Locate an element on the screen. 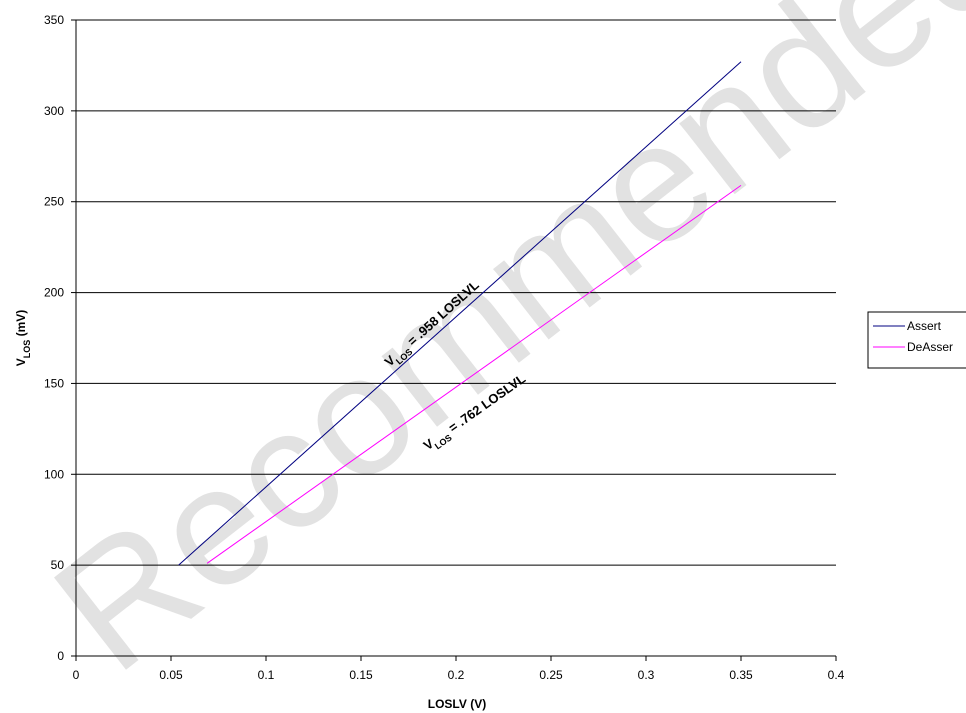 The height and width of the screenshot is (713, 966). x-tick-label-3: 0.15 is located at coordinates (361, 675).